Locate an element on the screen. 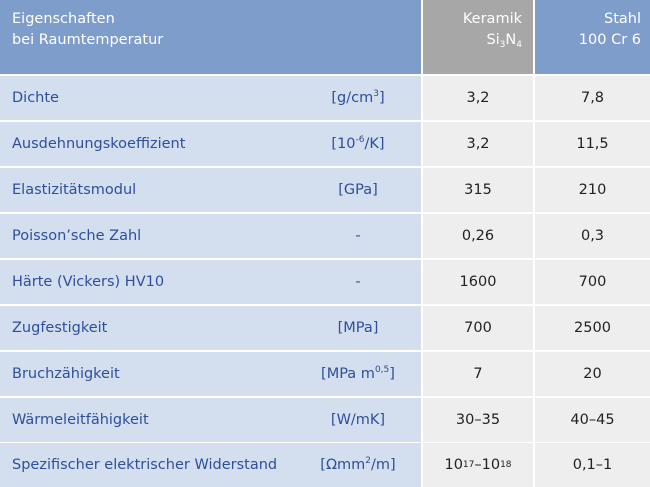 The height and width of the screenshot is (487, 650). table-row: Bruchzähigkeit [MPa m0,5] 7 20 is located at coordinates (325, 374).